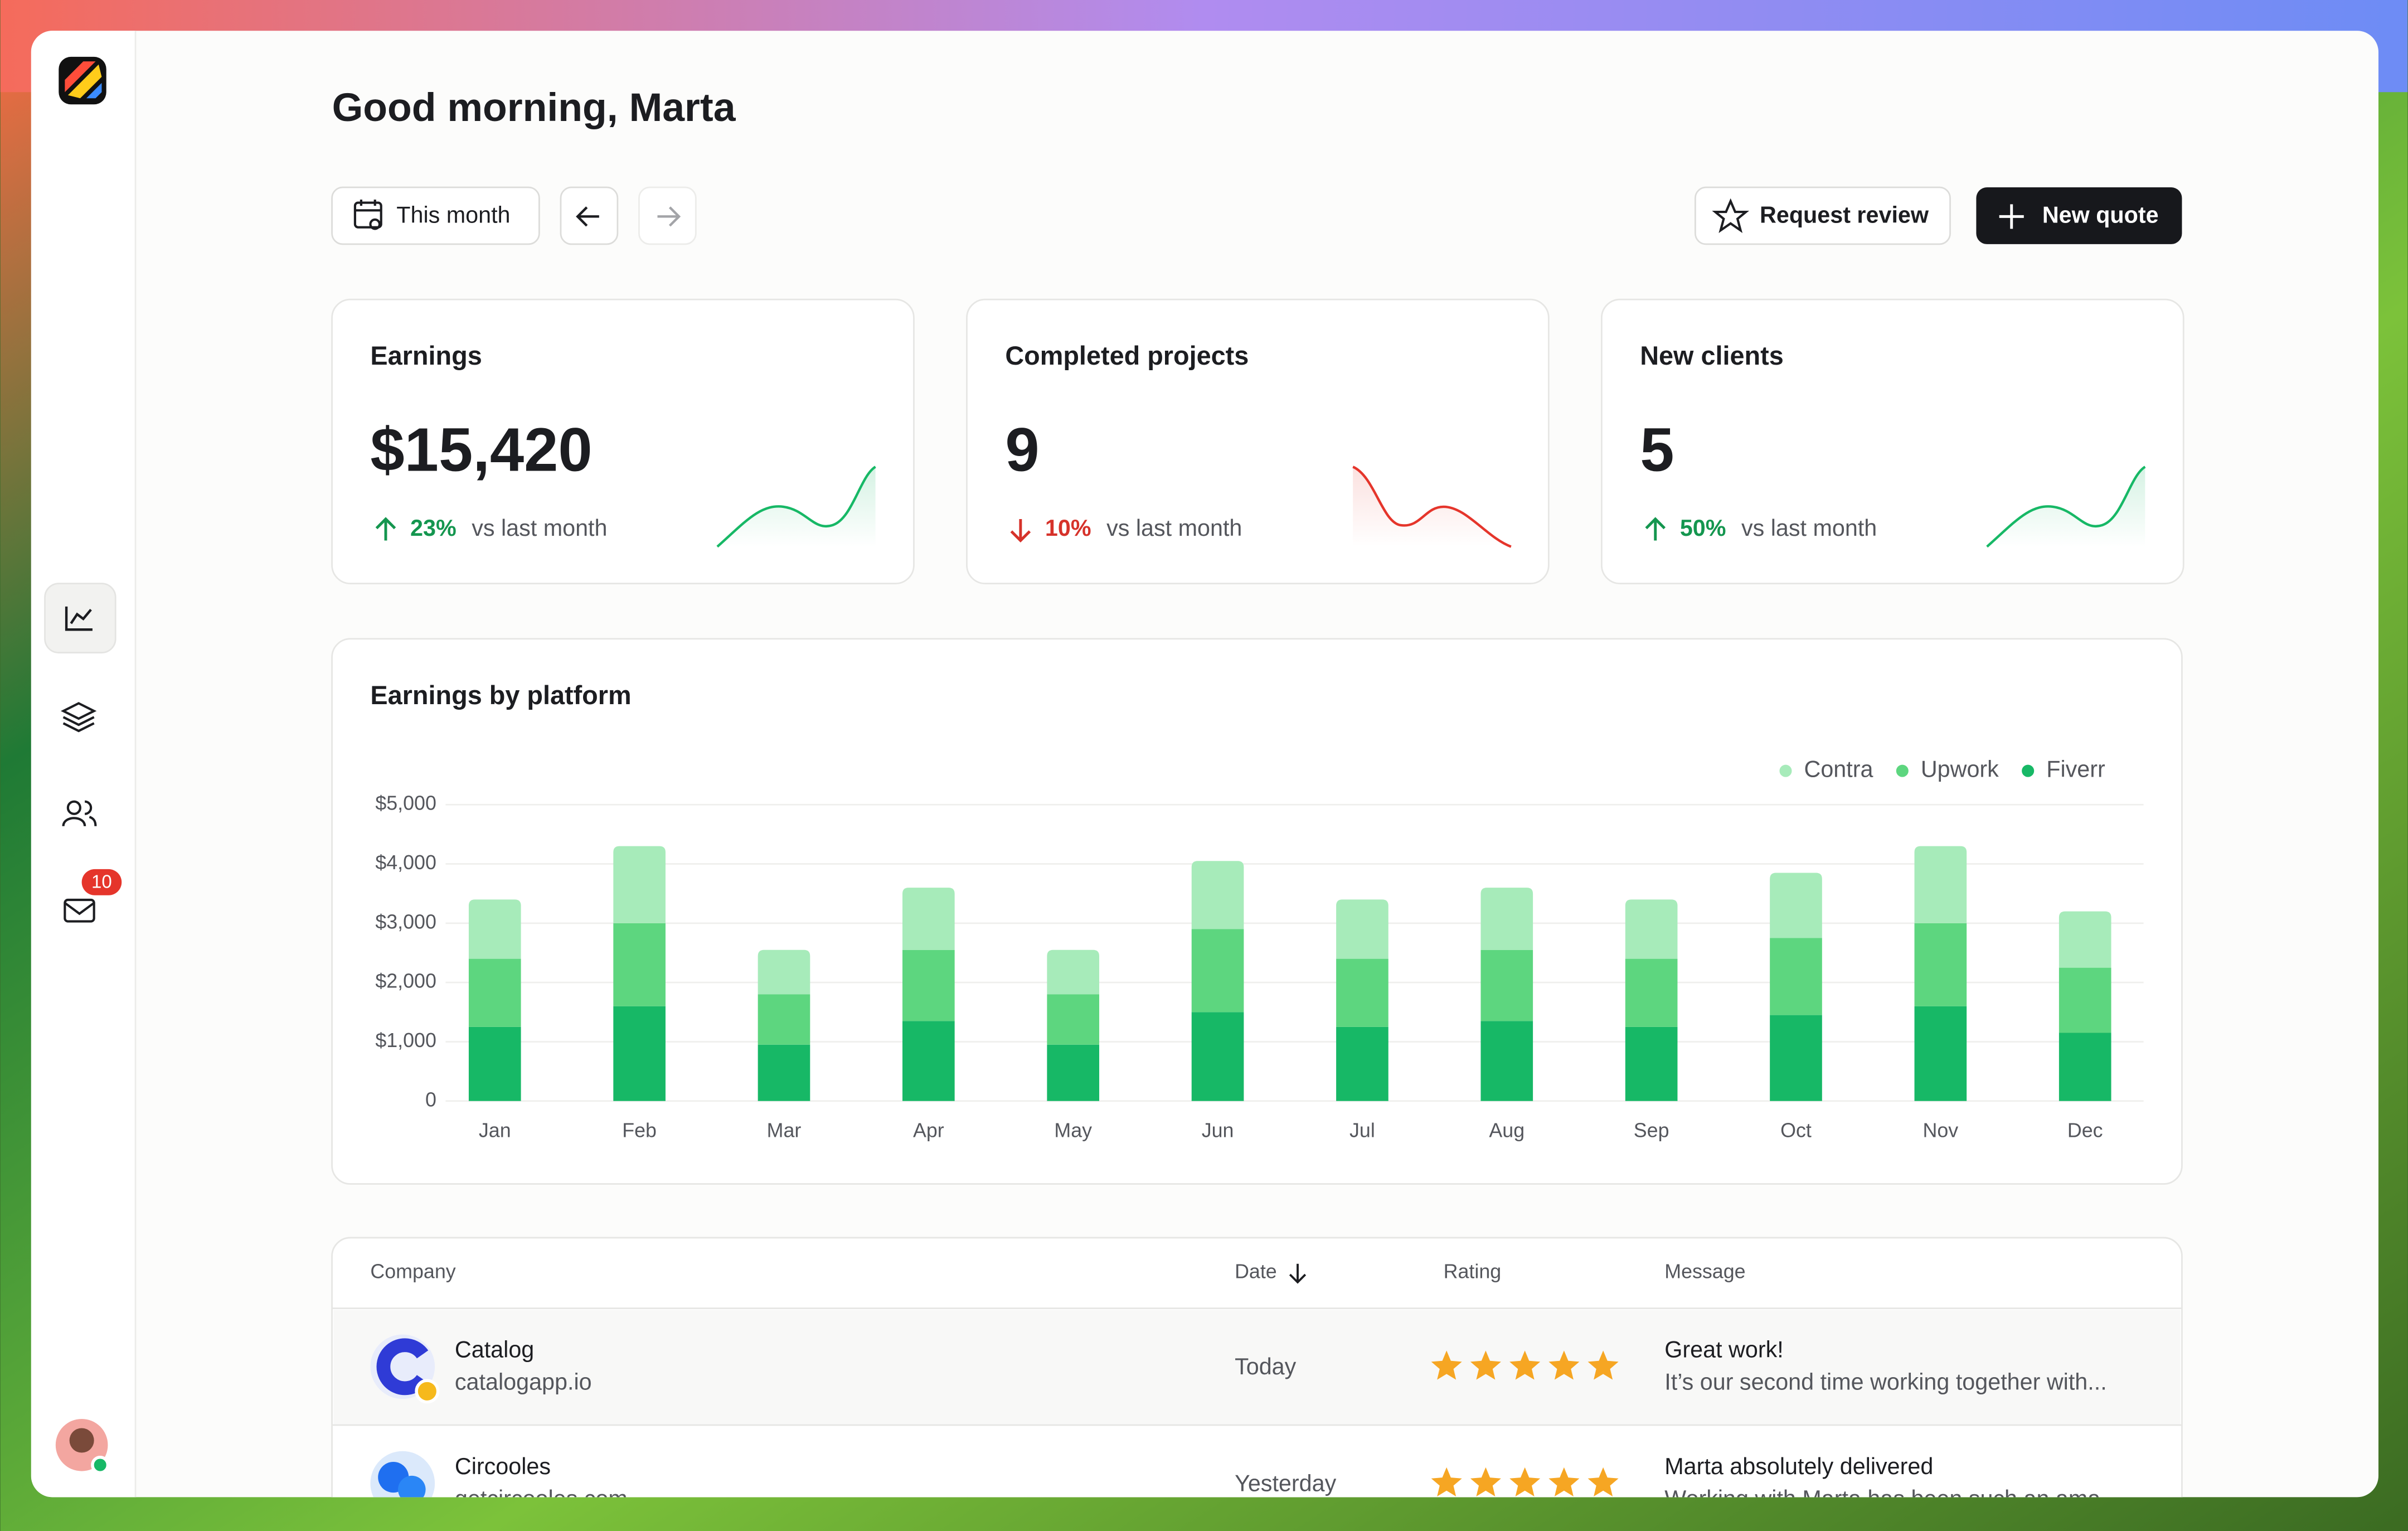 The height and width of the screenshot is (1531, 2408). I want to click on stat-note: vs last month, so click(540, 528).